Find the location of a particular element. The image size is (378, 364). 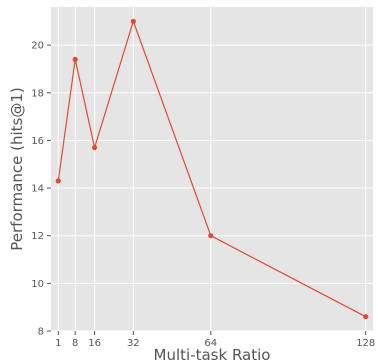

y-tick-label: 20 is located at coordinates (37, 46).